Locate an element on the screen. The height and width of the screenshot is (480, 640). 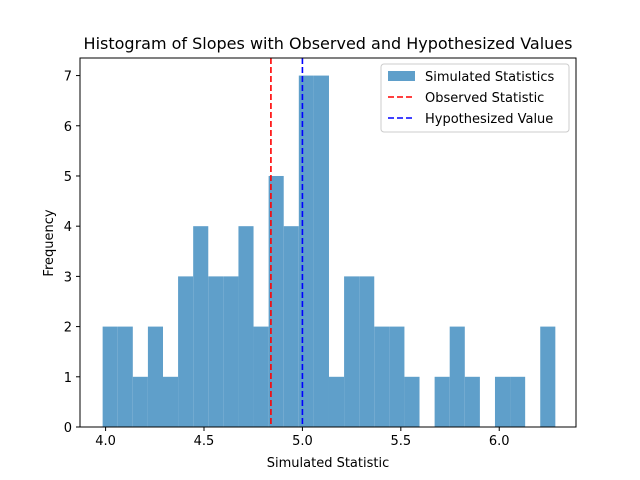
y-tick-label: 4 is located at coordinates (68, 227).